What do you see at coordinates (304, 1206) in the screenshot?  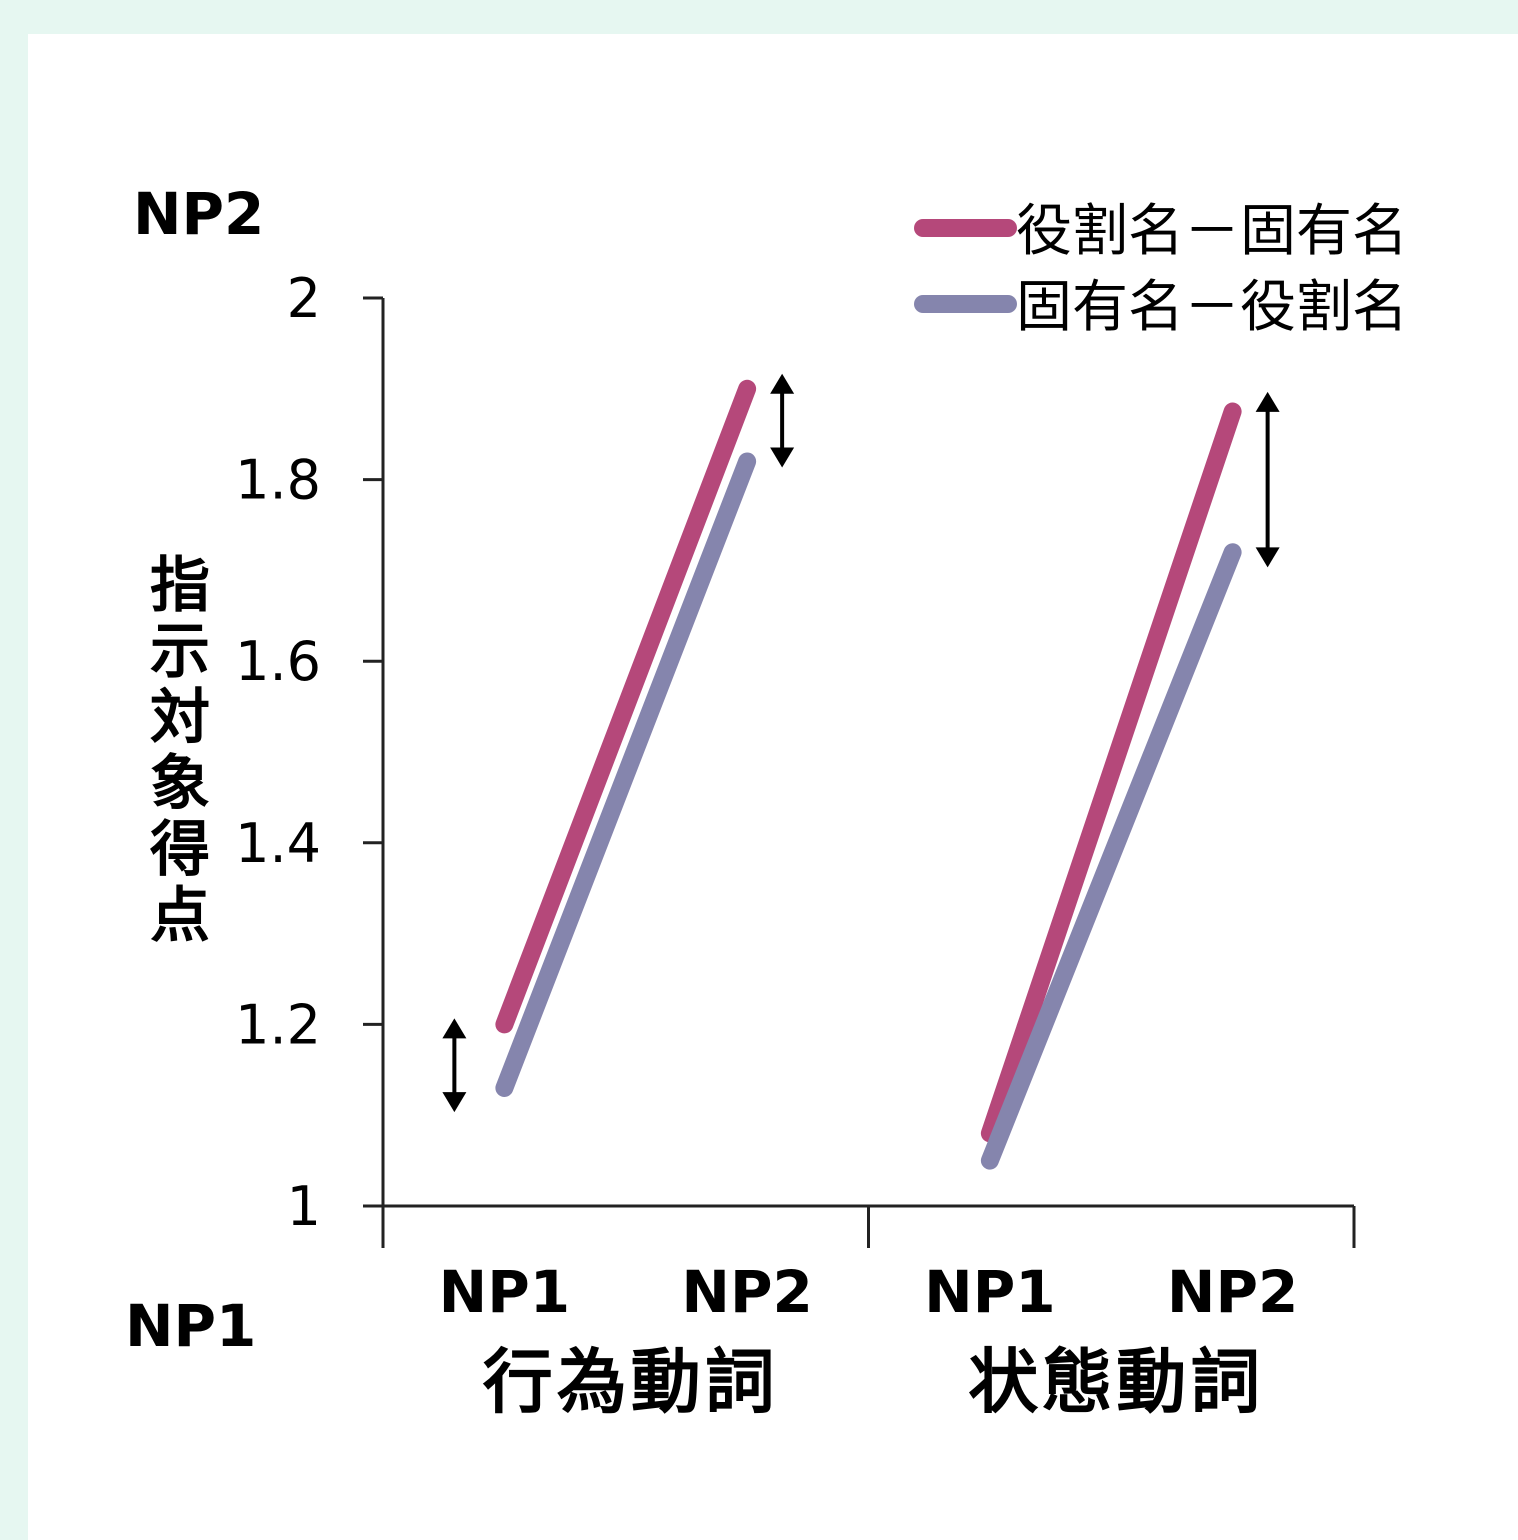 I see `y-tick-label: 1` at bounding box center [304, 1206].